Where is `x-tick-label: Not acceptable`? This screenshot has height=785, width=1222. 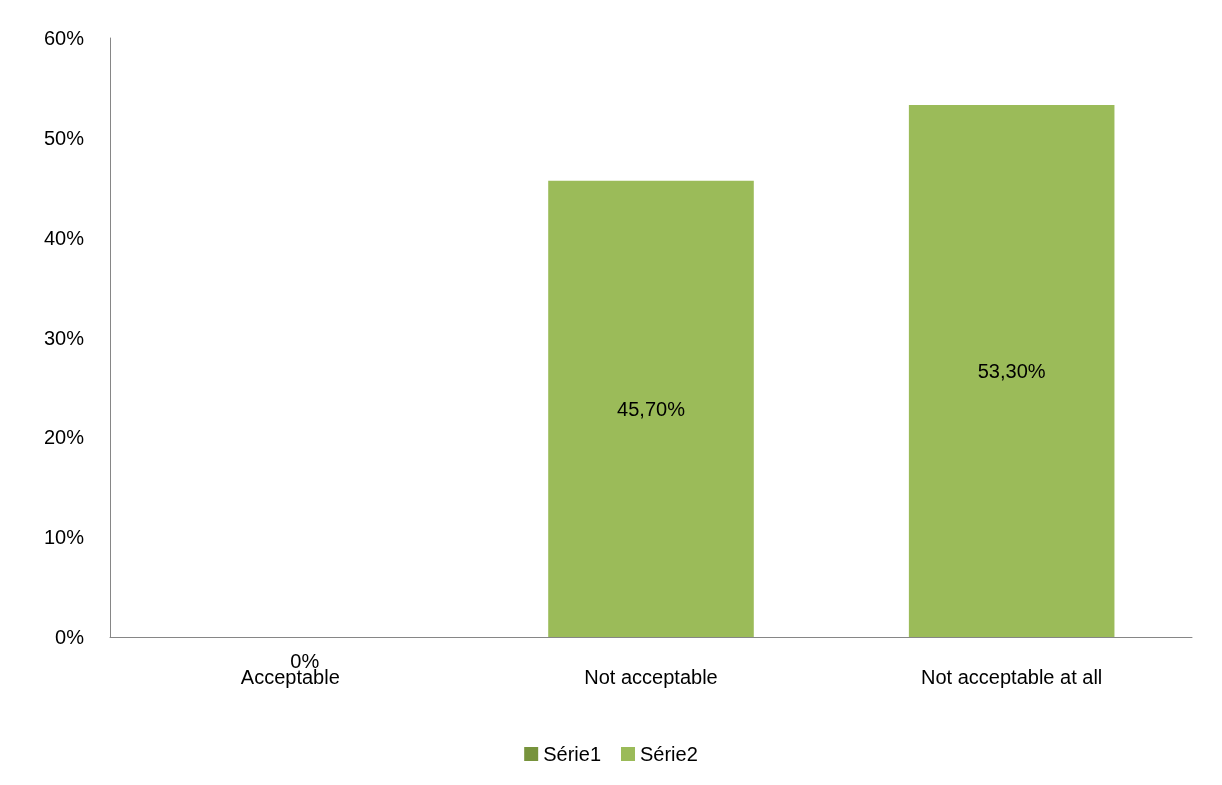
x-tick-label: Not acceptable is located at coordinates (651, 677).